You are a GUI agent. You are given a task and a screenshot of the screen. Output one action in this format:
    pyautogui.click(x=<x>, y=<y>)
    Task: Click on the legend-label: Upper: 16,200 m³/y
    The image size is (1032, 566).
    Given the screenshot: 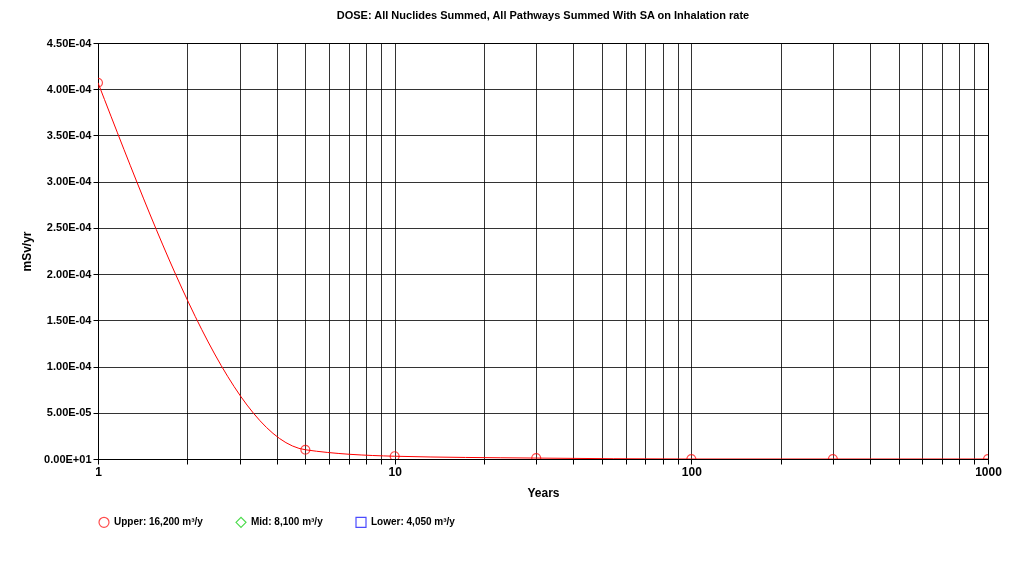 What is the action you would take?
    pyautogui.click(x=159, y=522)
    